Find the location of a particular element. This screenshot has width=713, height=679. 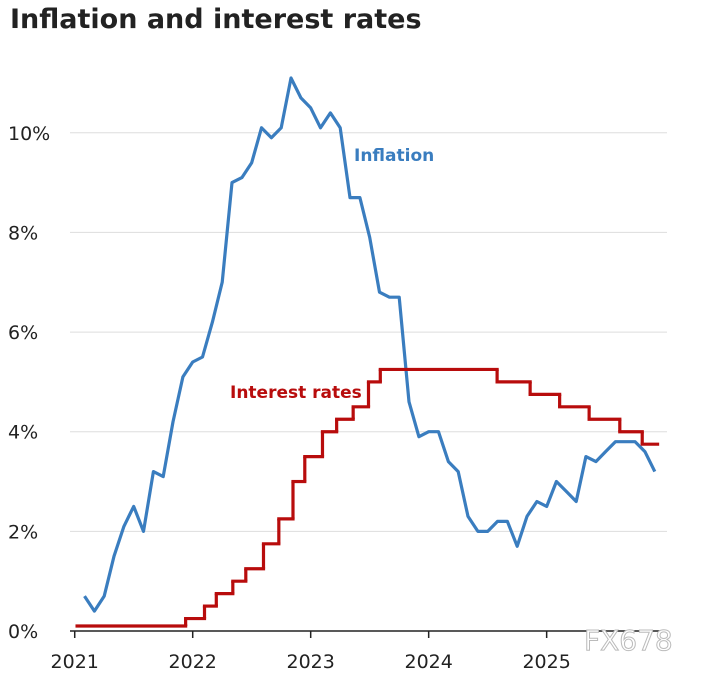

x-tick-label: 2022 is located at coordinates (193, 662).